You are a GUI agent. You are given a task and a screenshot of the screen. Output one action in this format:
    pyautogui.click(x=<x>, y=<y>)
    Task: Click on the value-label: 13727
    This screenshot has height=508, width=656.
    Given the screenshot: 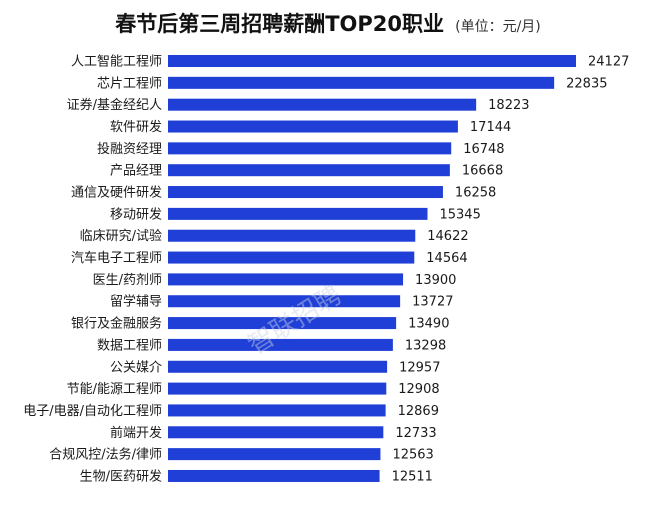 What is the action you would take?
    pyautogui.click(x=432, y=302)
    